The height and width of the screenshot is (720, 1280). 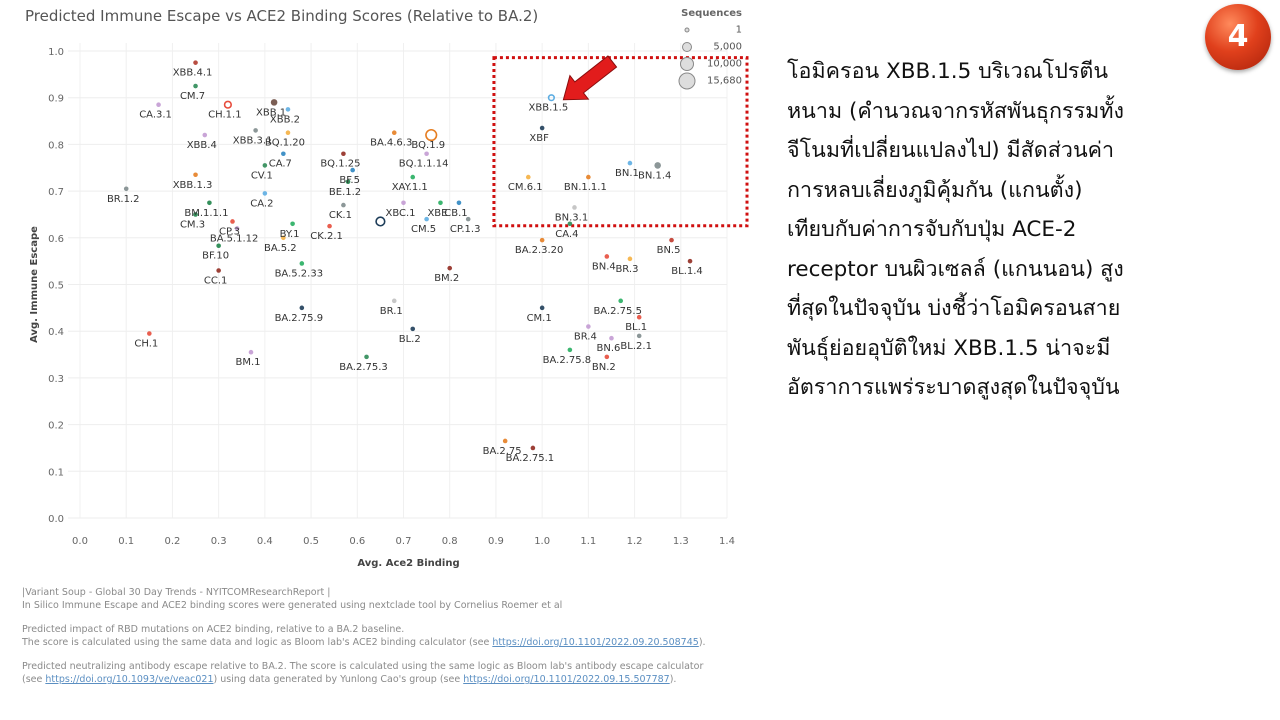 What do you see at coordinates (56, 519) in the screenshot?
I see `y-tick-label: 0.0` at bounding box center [56, 519].